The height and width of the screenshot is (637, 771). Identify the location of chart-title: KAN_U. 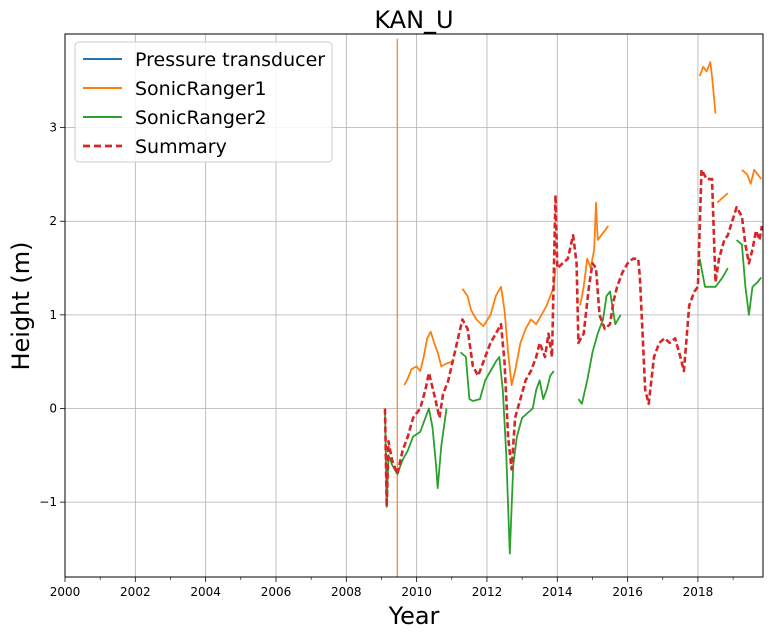
(413, 20).